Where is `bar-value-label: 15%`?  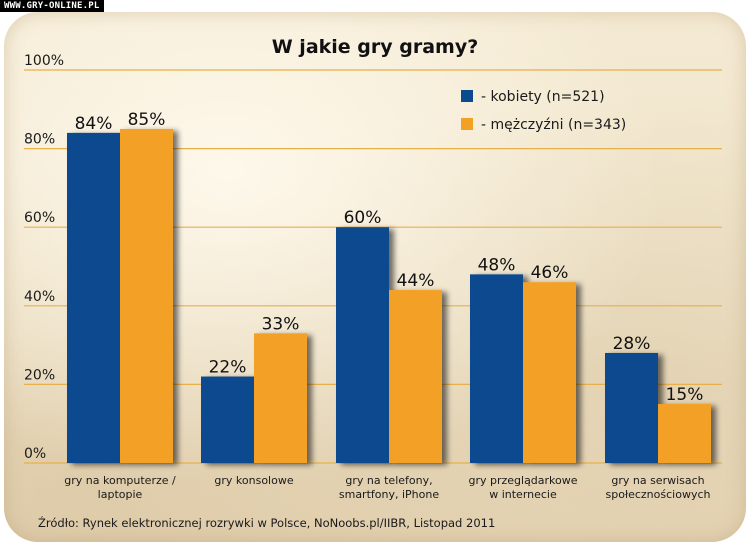 bar-value-label: 15% is located at coordinates (685, 395).